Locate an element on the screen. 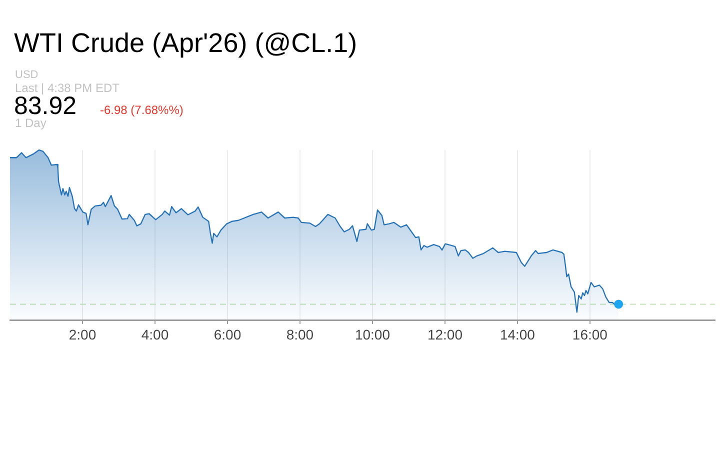 The image size is (720, 450). text: USD is located at coordinates (26, 75).